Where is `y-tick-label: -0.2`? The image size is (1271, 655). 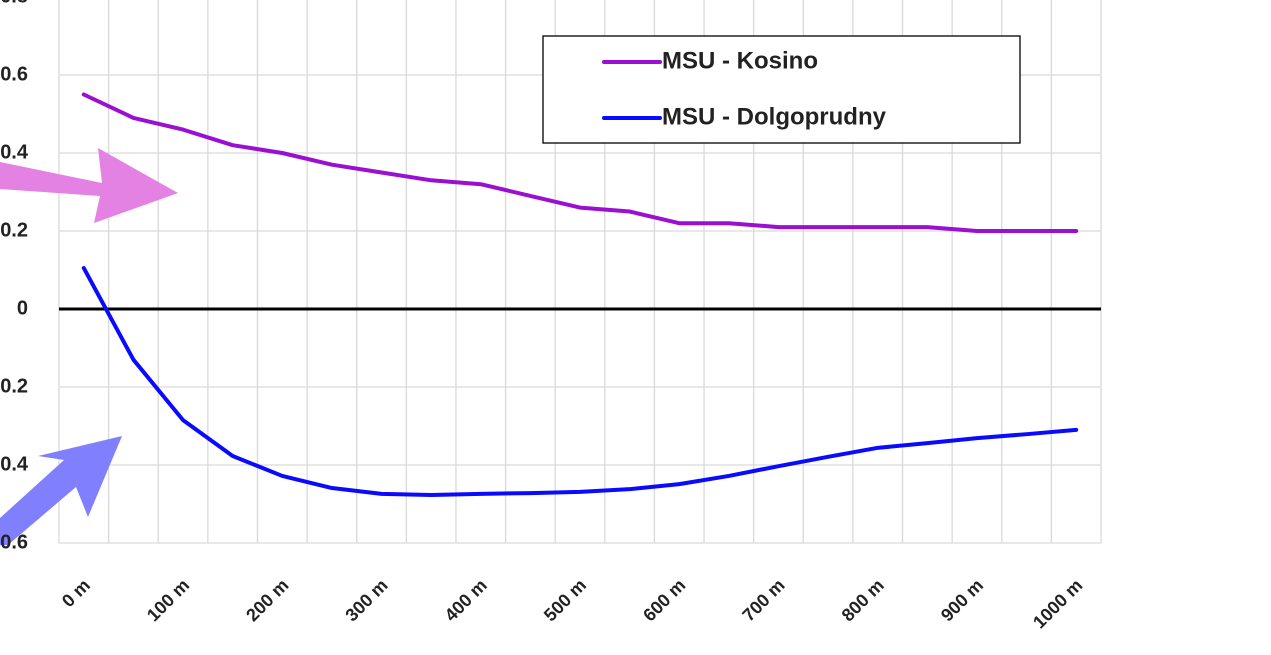
y-tick-label: -0.2 is located at coordinates (14, 386).